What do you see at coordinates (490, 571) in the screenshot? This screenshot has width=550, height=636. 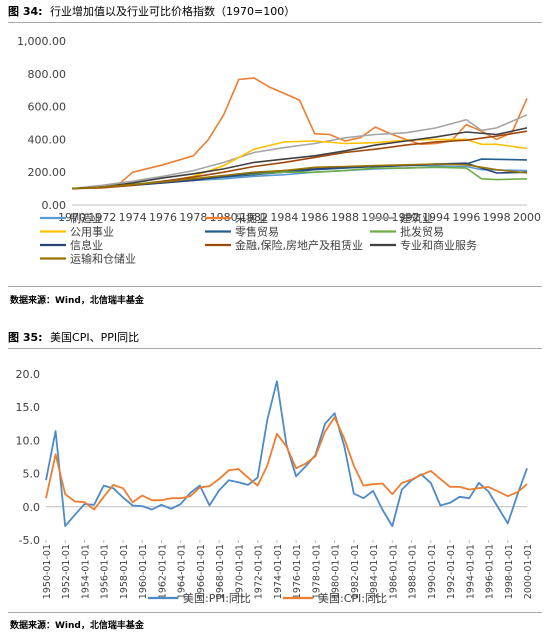 I see `x-tick-label: 1996-01-01` at bounding box center [490, 571].